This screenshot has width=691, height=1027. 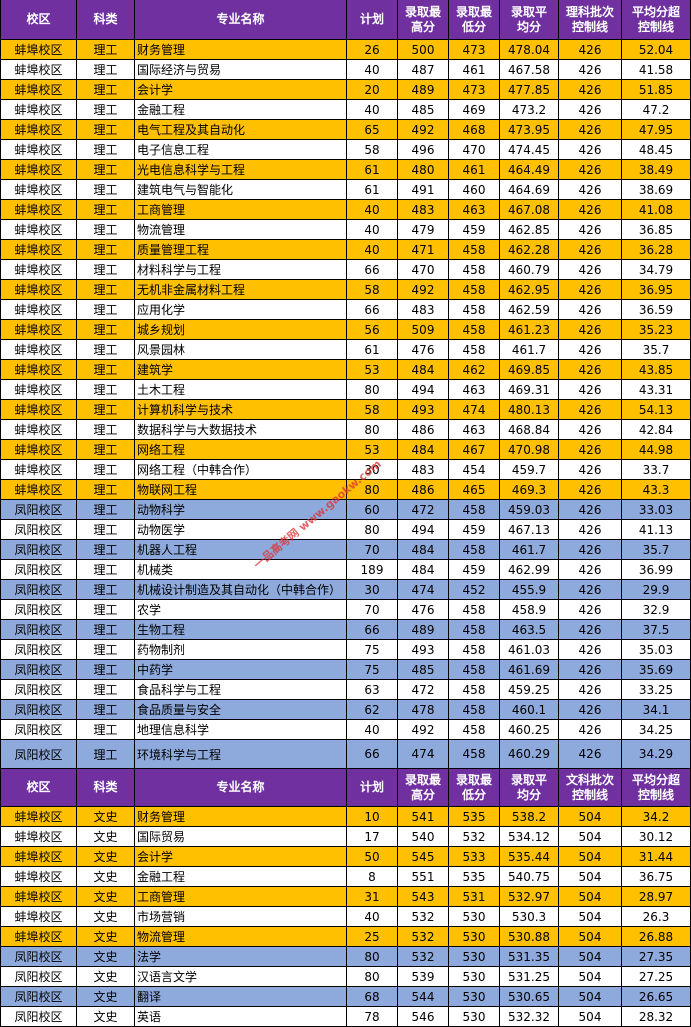 I want to click on major: 国际经济与贸易, so click(x=241, y=70).